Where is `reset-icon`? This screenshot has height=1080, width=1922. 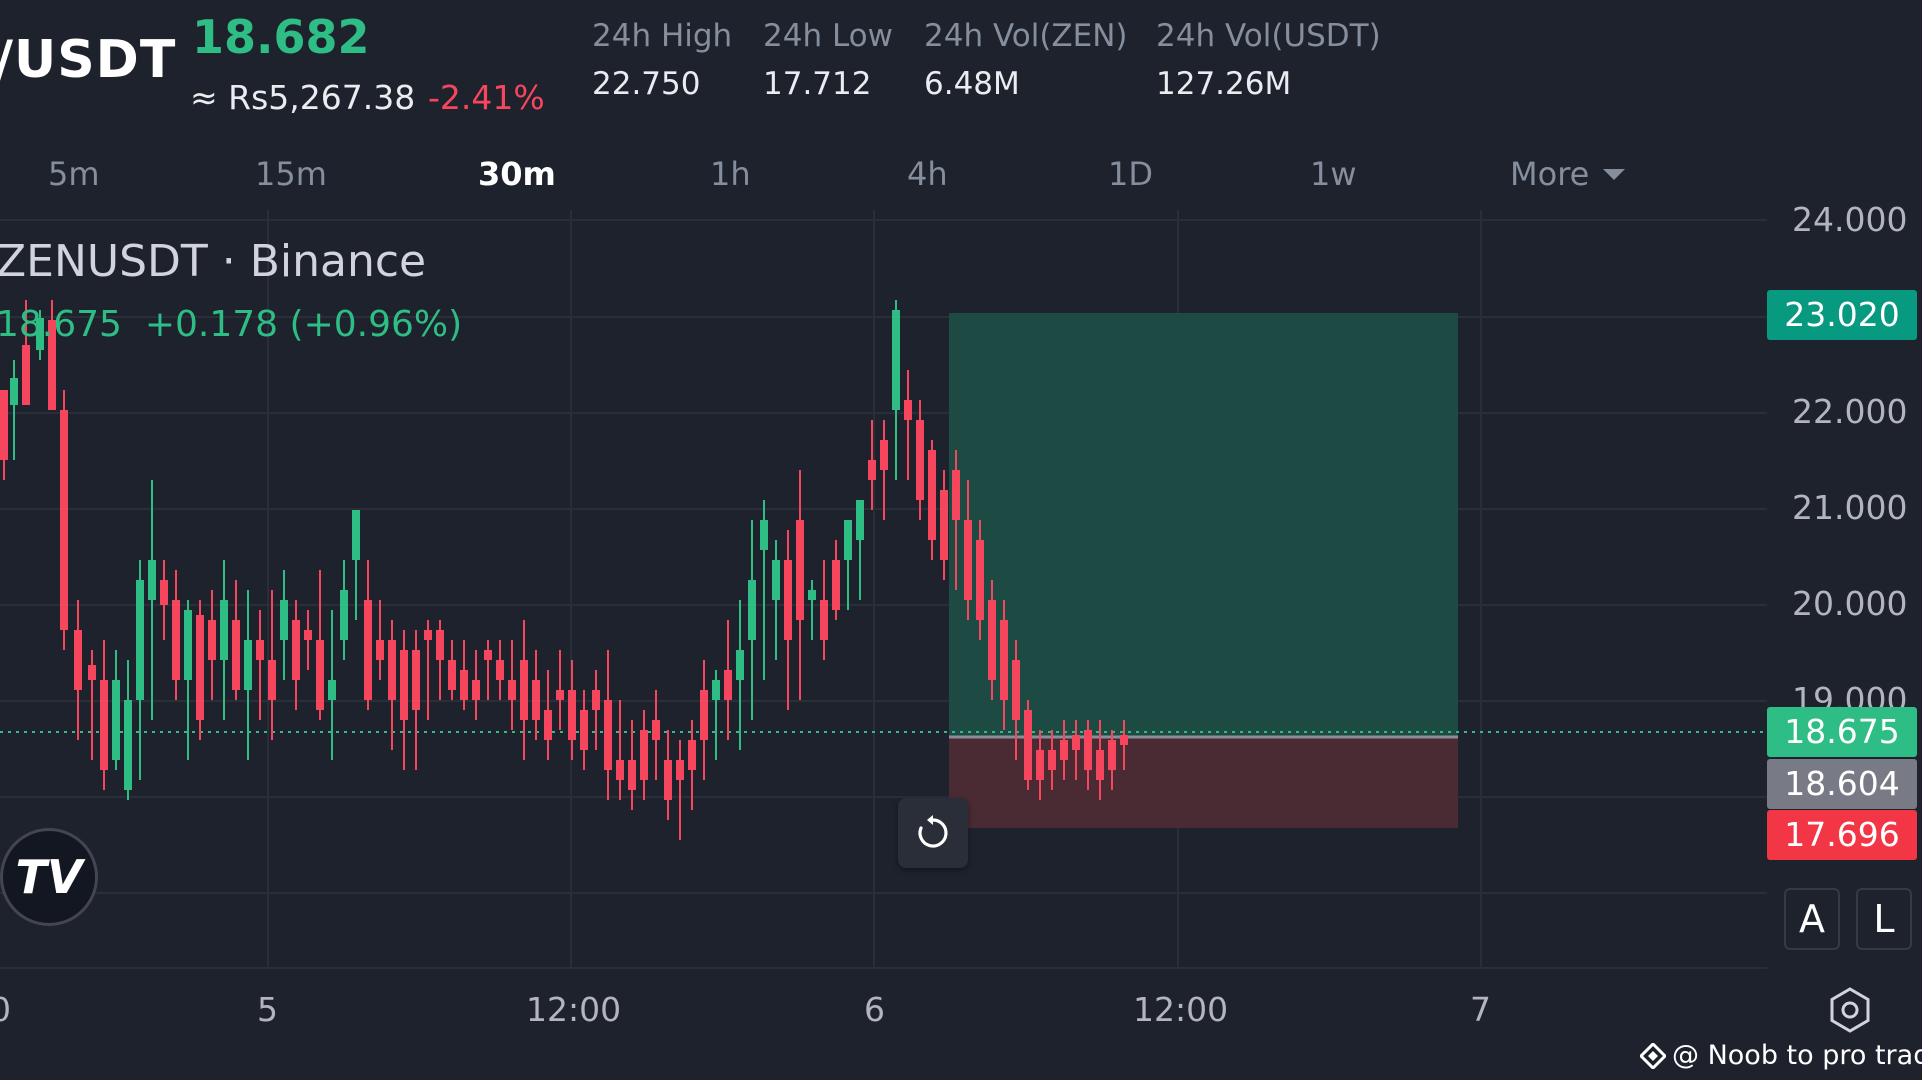 reset-icon is located at coordinates (933, 831).